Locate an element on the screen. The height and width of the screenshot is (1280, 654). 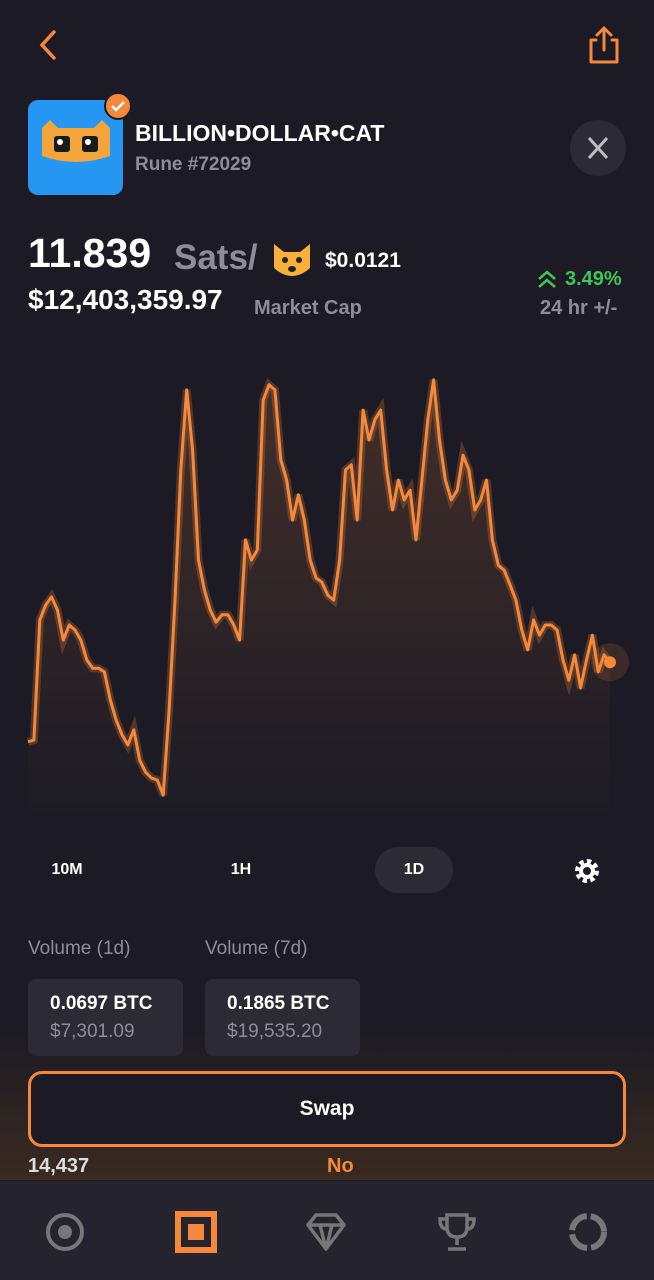
volume-label: Volume (7d) is located at coordinates (256, 948).